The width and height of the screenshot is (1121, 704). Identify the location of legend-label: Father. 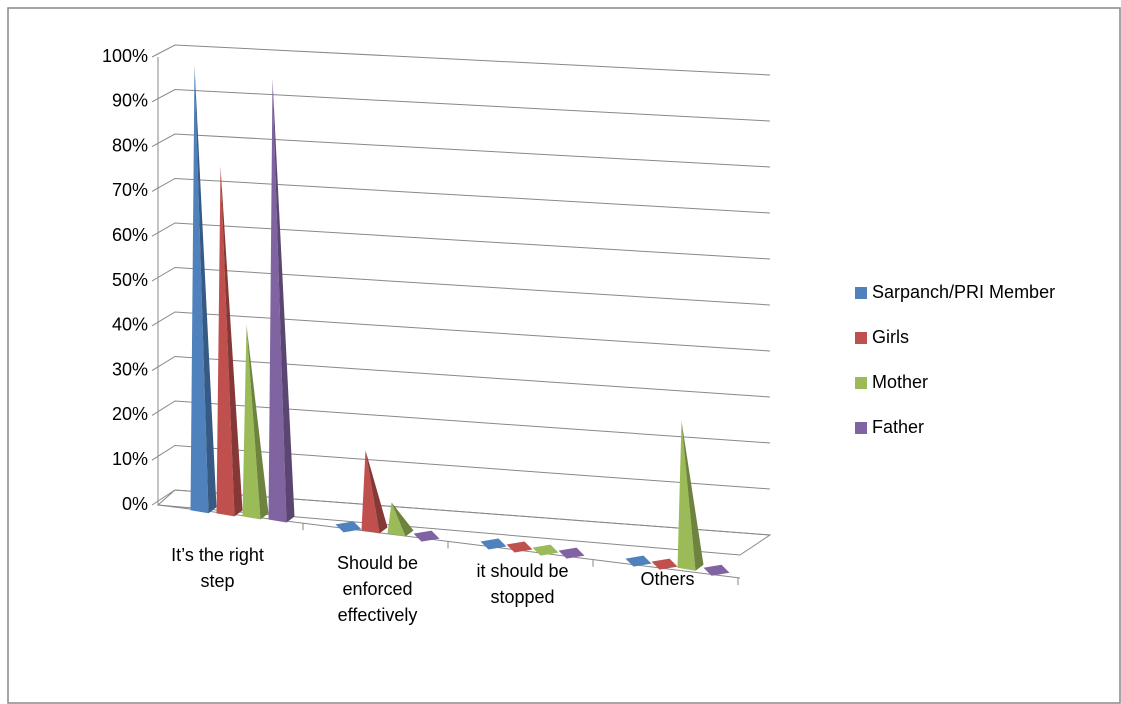
(898, 427).